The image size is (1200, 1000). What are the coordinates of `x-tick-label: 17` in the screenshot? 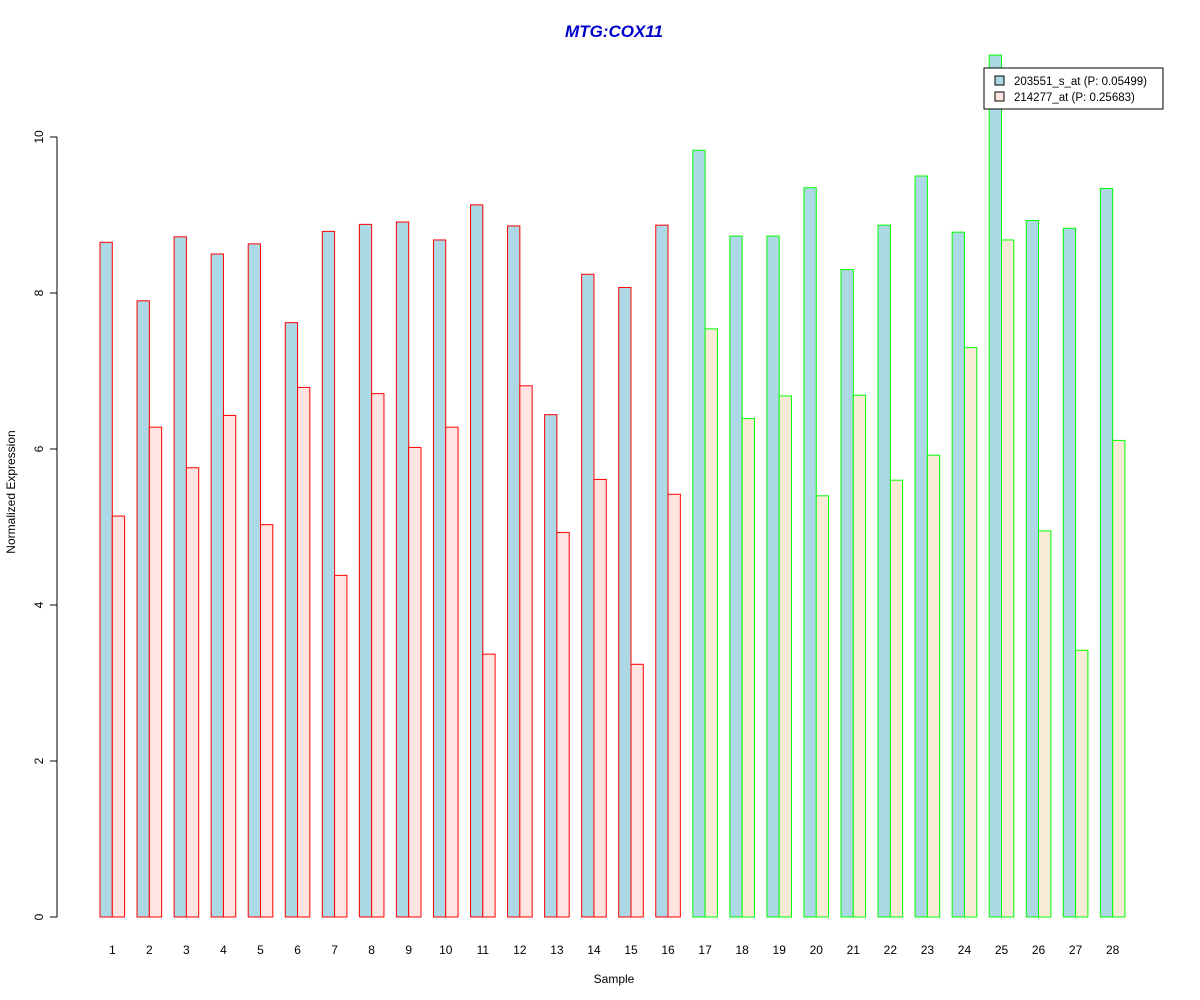 It's located at (705, 950).